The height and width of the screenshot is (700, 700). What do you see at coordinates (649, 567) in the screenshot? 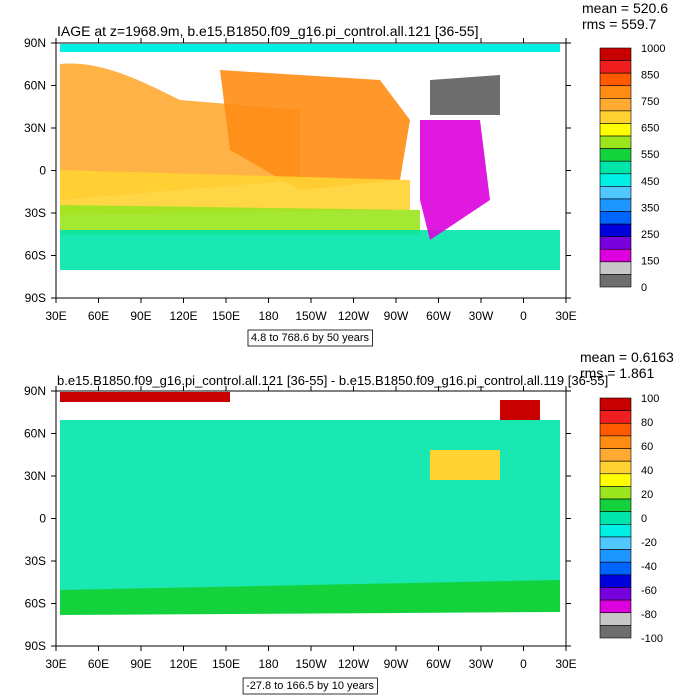
I see `colorbar-label: -40` at bounding box center [649, 567].